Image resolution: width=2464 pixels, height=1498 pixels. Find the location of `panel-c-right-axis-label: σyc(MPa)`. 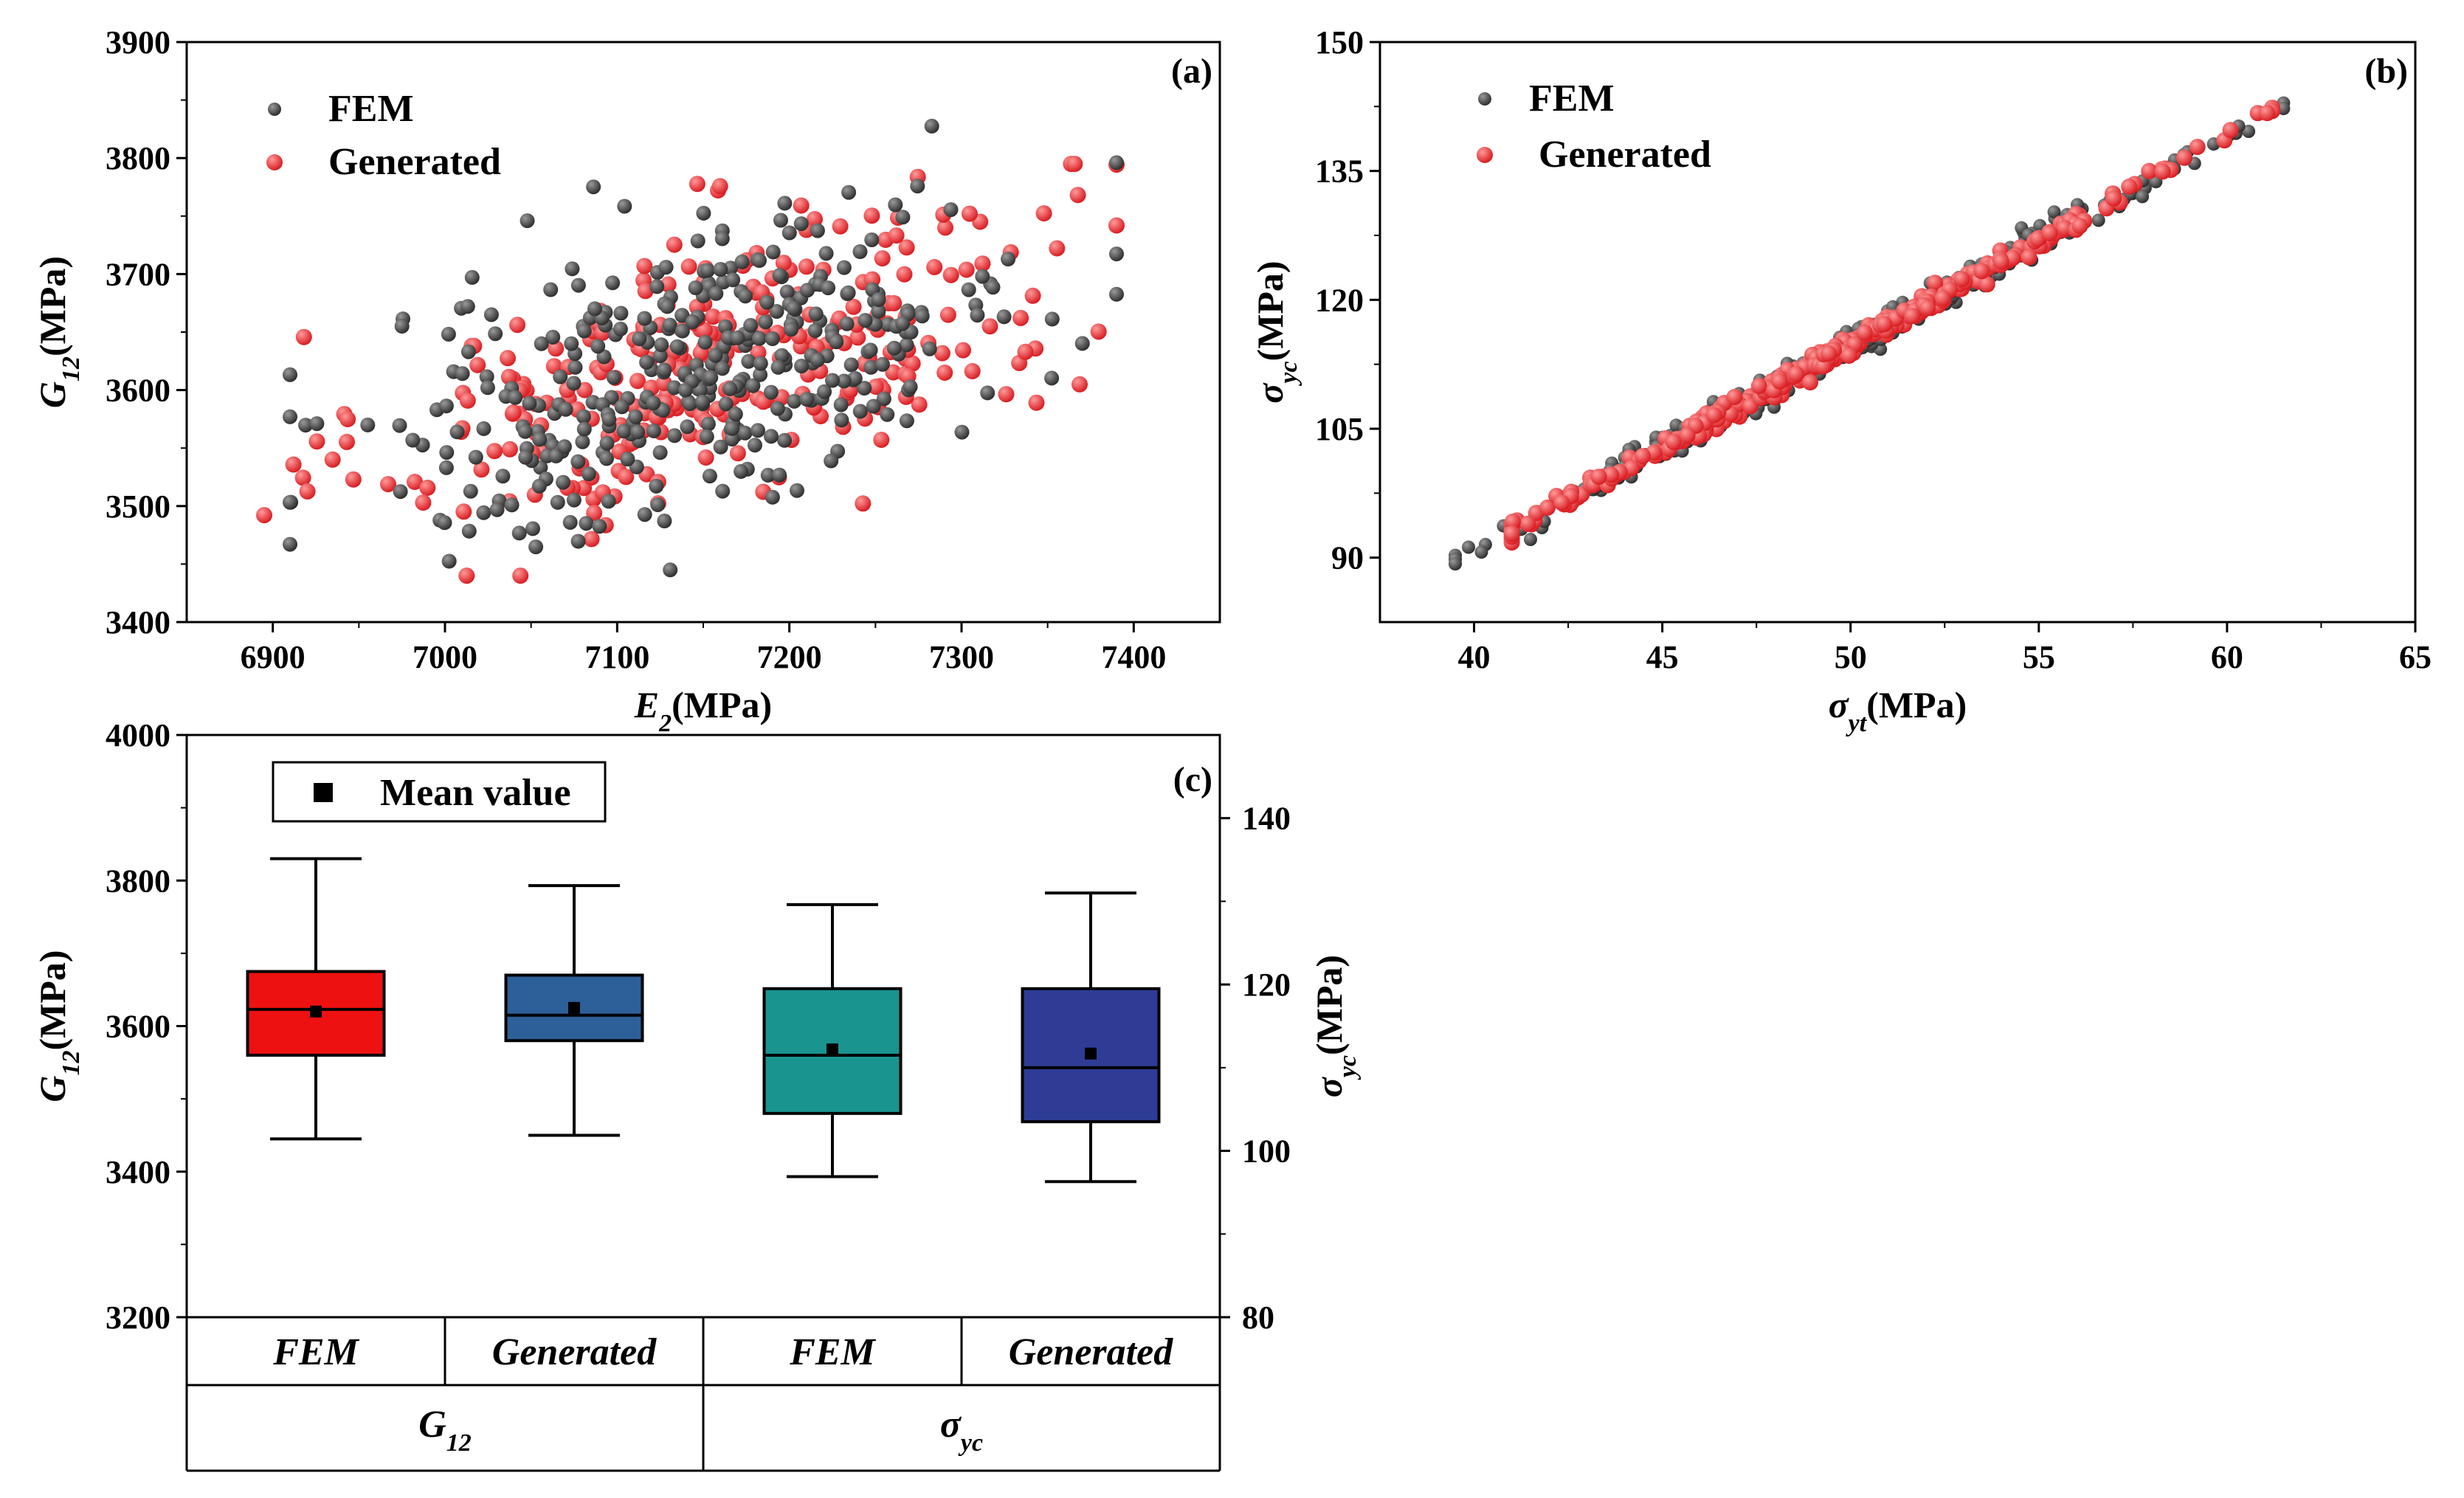

panel-c-right-axis-label: σyc(MPa) is located at coordinates (1335, 1026).